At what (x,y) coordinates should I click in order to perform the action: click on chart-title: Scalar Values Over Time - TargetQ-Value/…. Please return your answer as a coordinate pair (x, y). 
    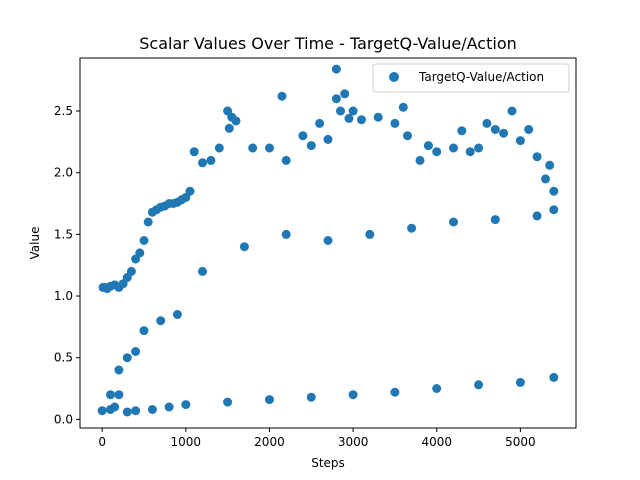
    Looking at the image, I should click on (328, 43).